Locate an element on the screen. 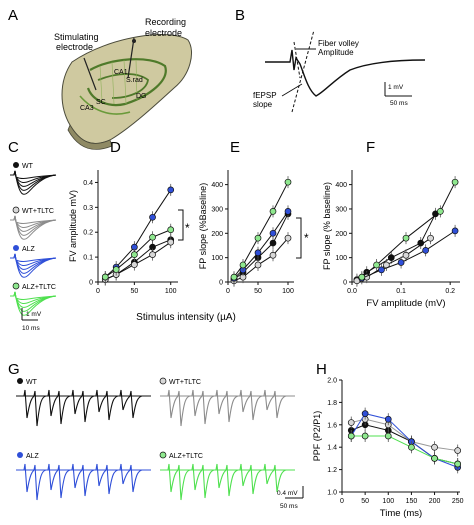 This screenshot has height=525, width=474. panel-c-wttltc-label: WT+TLTC is located at coordinates (38, 211).